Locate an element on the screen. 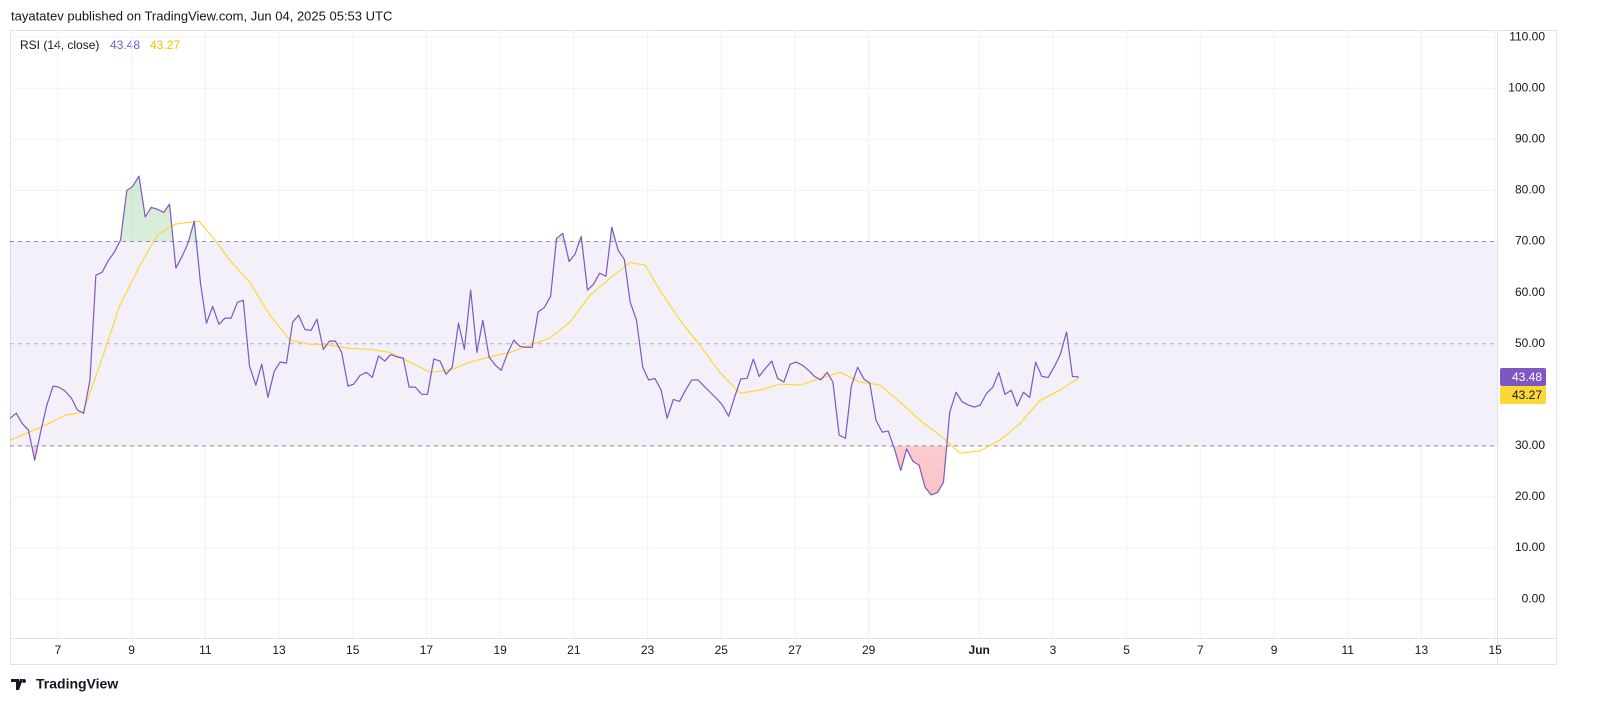 The width and height of the screenshot is (1600, 718). x-tick-label: 21 is located at coordinates (574, 650).